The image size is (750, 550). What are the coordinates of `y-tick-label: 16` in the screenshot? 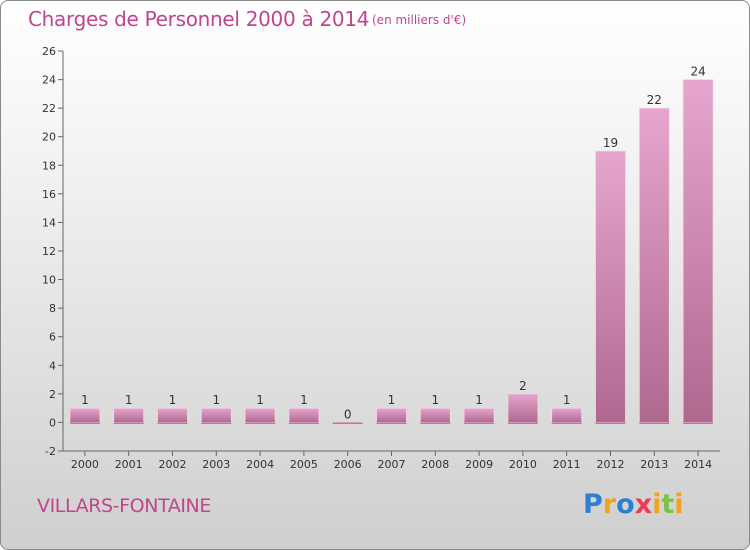 It's located at (49, 194).